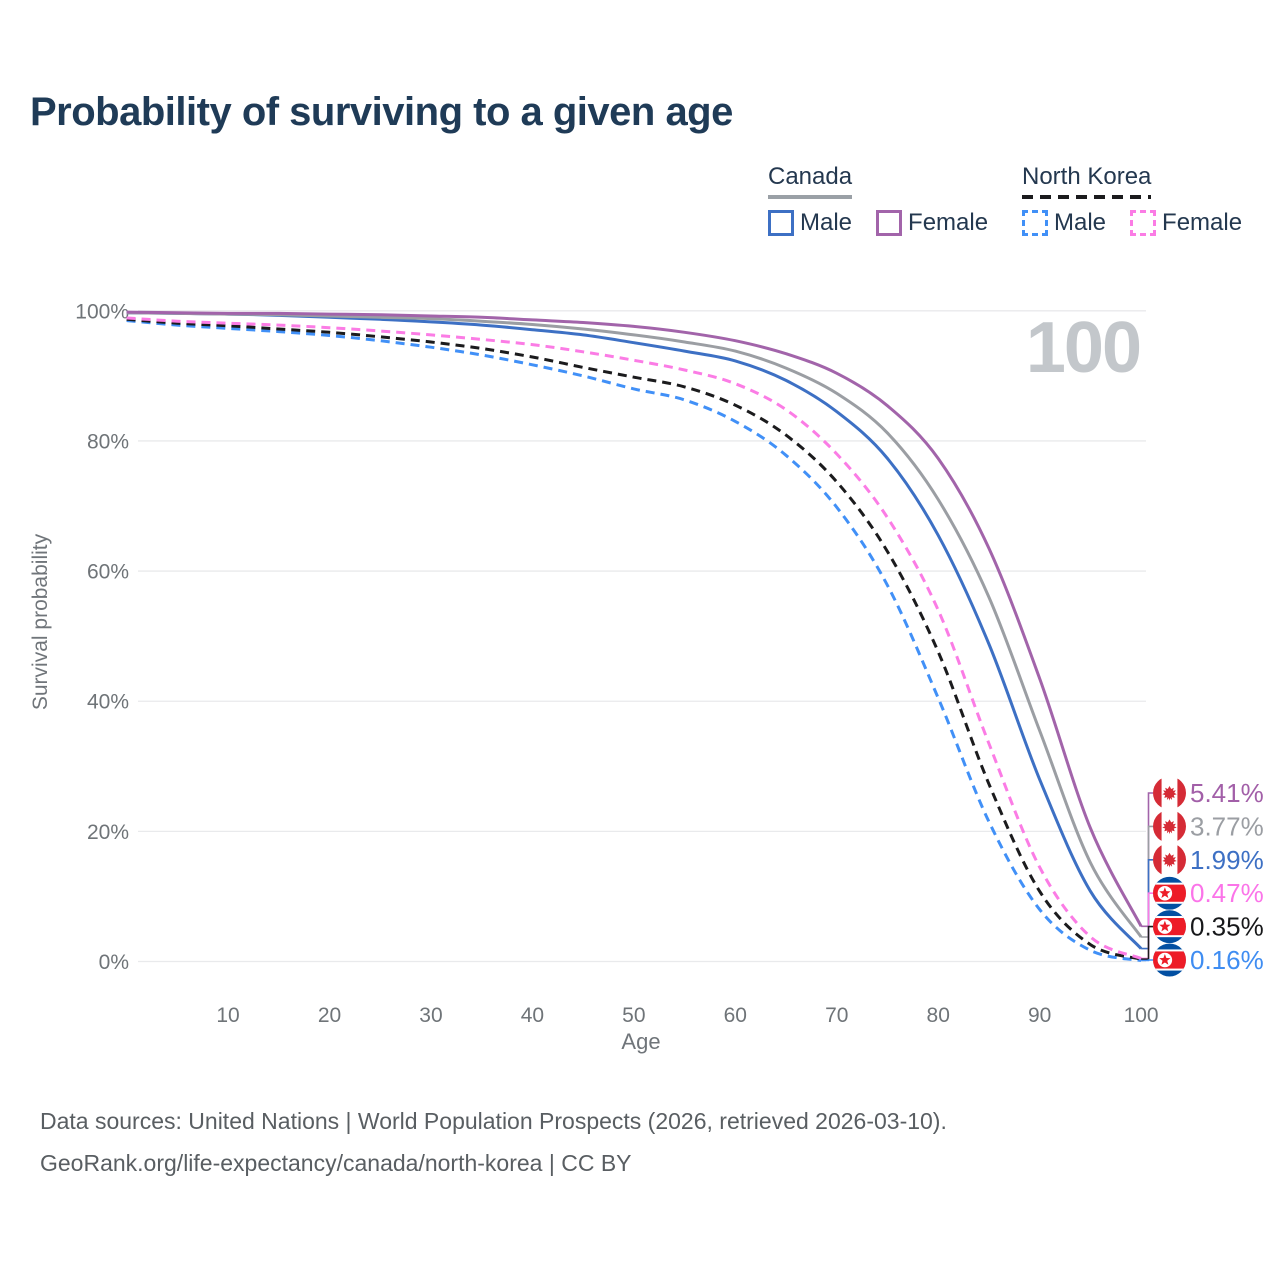 The width and height of the screenshot is (1280, 1280). I want to click on y-tick-label: 100%, so click(102, 311).